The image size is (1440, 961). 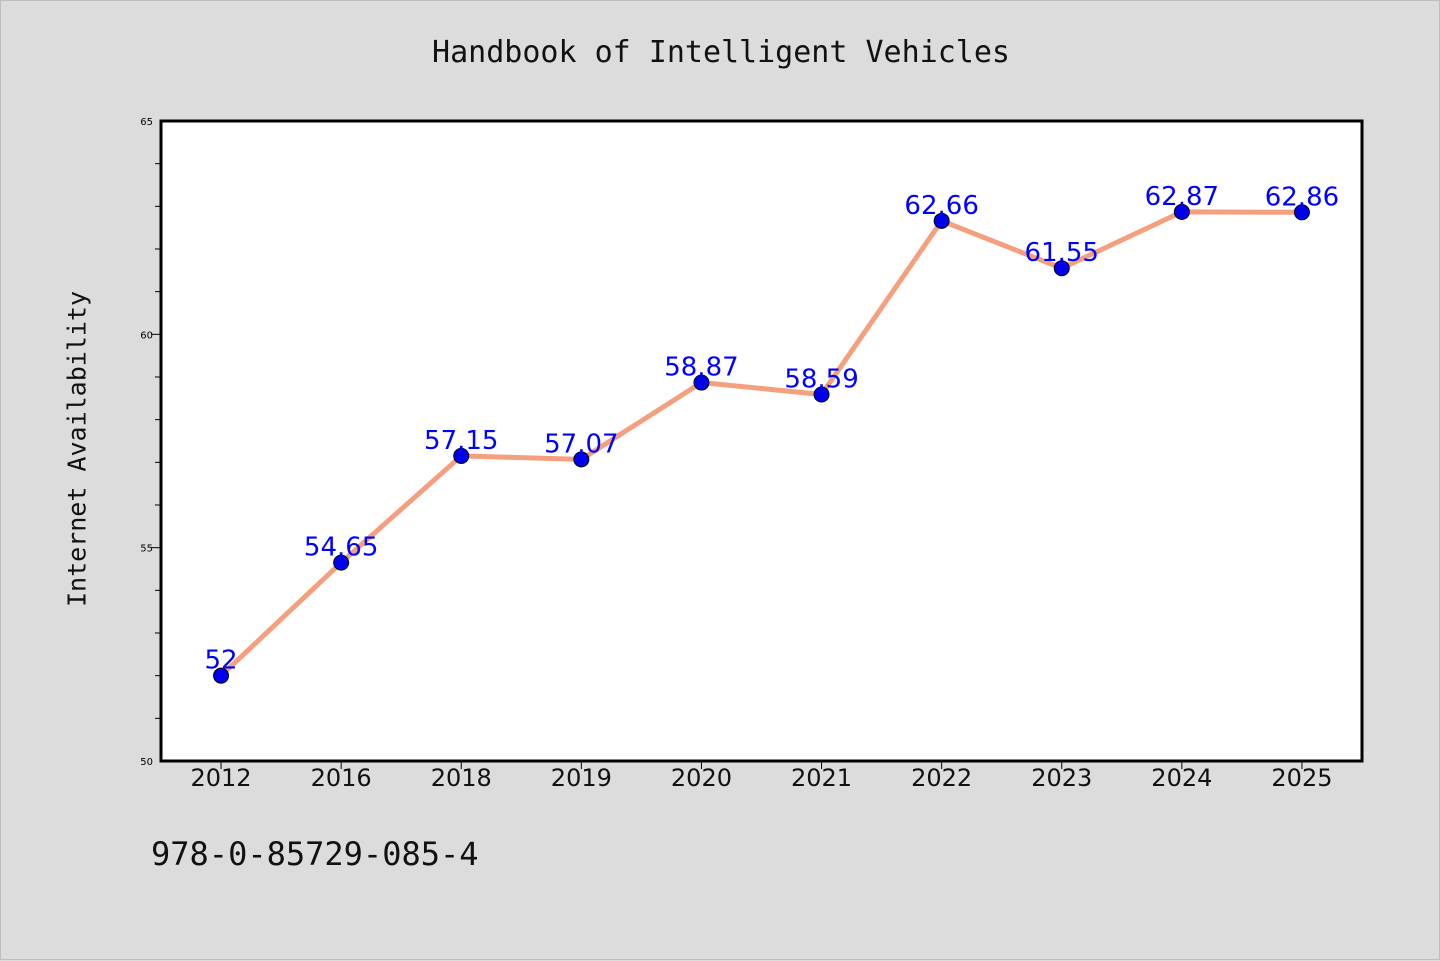 What do you see at coordinates (1062, 253) in the screenshot?
I see `data-label: 61.55` at bounding box center [1062, 253].